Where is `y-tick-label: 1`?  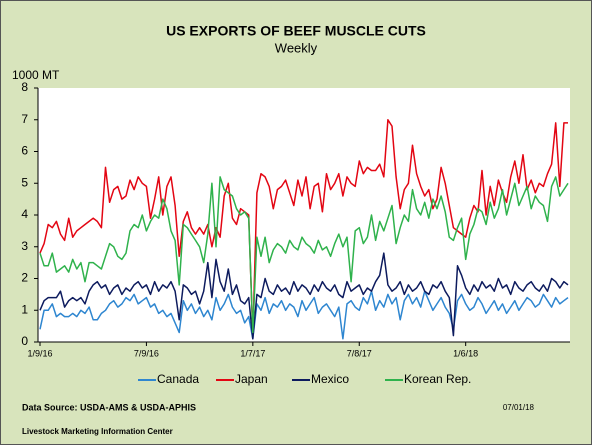
y-tick-label: 1 is located at coordinates (24, 309).